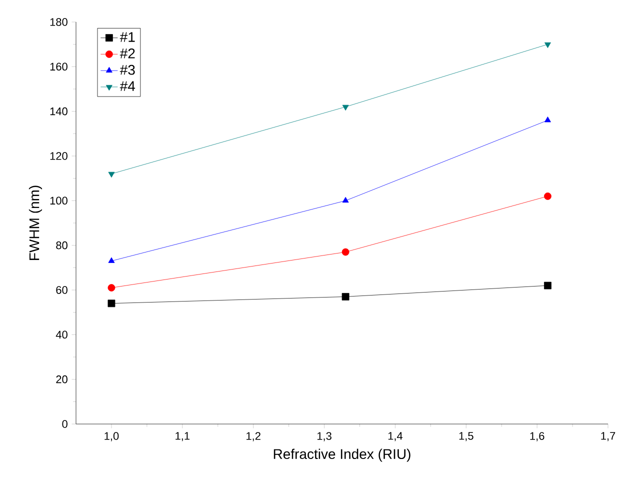 This screenshot has height=485, width=626. What do you see at coordinates (537, 437) in the screenshot?
I see `x-tick-label: 1,6` at bounding box center [537, 437].